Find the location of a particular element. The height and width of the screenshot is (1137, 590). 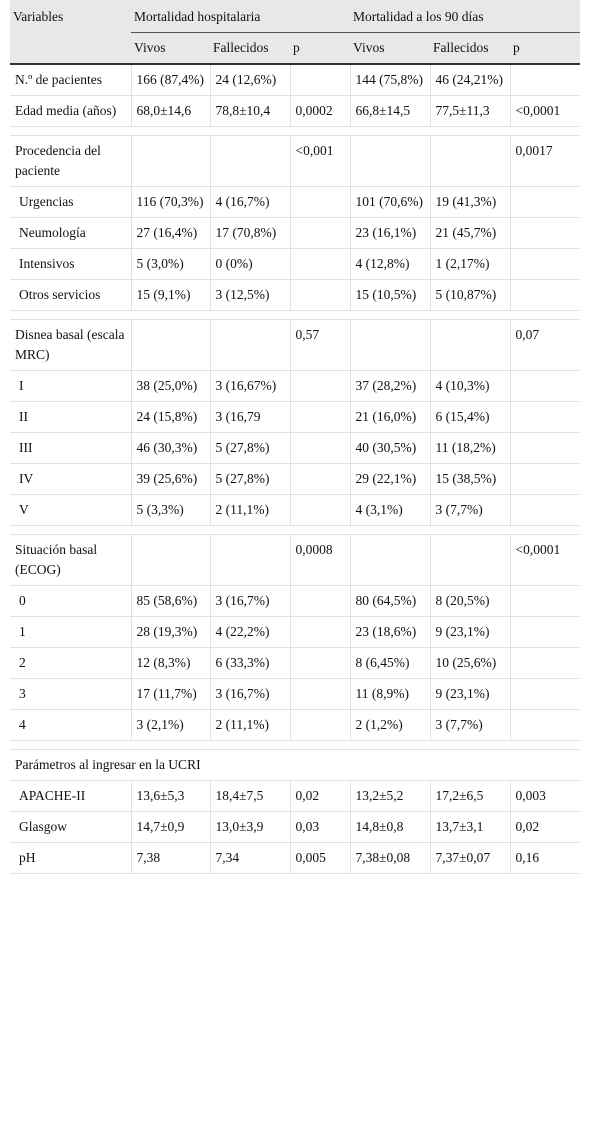

table-cell: 46 (30,3%) is located at coordinates (171, 448).